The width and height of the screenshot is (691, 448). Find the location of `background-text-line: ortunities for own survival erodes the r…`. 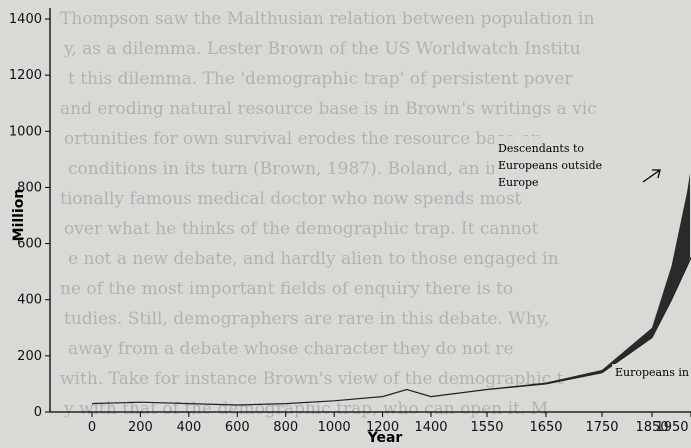

background-text-line: ortunities for own survival erodes the r… is located at coordinates (303, 139).